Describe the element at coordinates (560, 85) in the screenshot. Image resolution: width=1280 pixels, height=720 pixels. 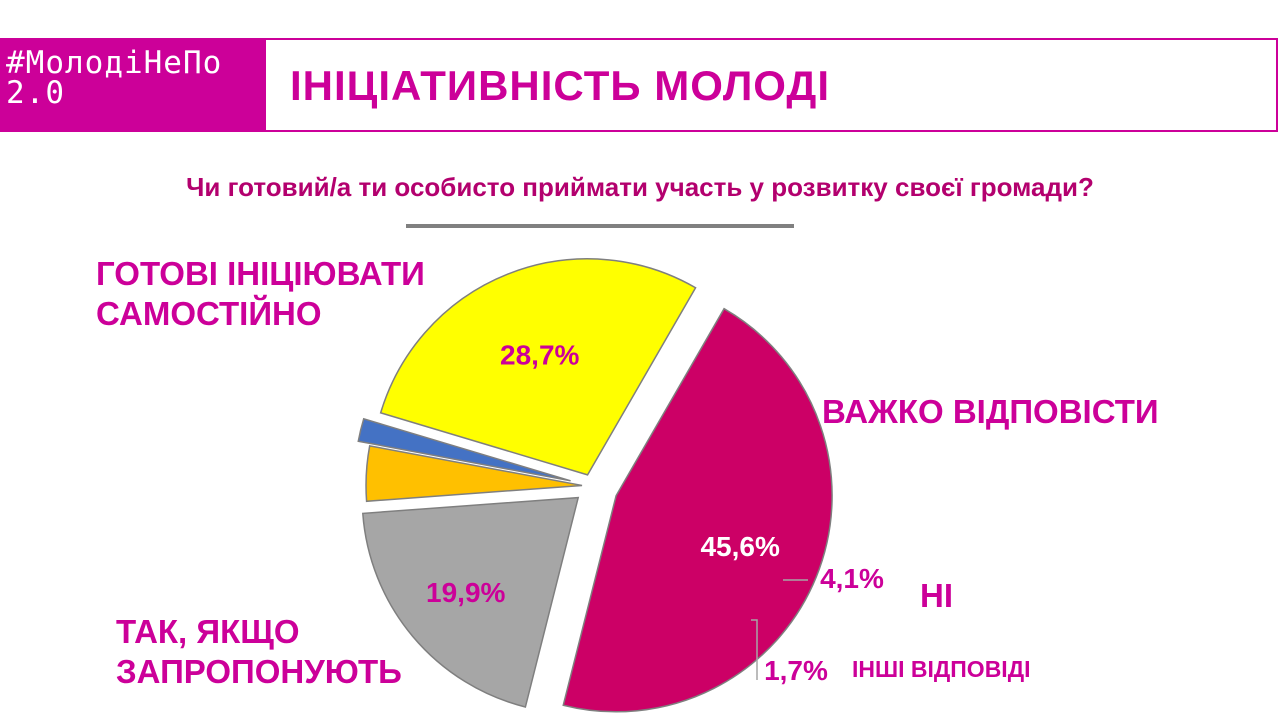
I see `page-title: ІНІЦІАТИВНІСТЬ МОЛОДІ` at that location.